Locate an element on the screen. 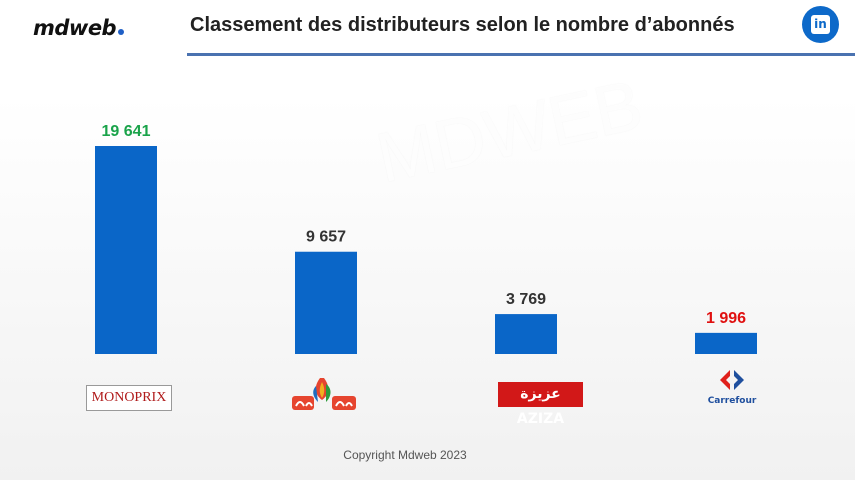 This screenshot has width=855, height=480. linkedin-glyph: in is located at coordinates (820, 24).